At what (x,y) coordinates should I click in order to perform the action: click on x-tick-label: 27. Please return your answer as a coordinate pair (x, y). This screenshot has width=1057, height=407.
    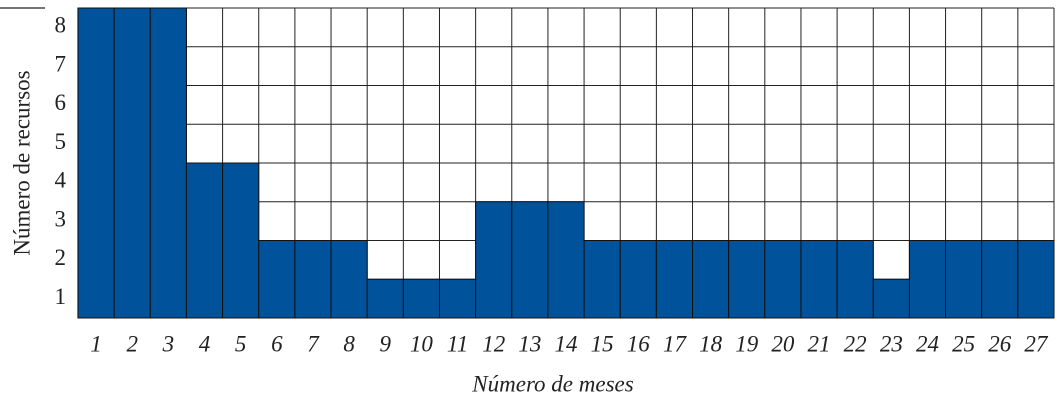
    Looking at the image, I should click on (1036, 343).